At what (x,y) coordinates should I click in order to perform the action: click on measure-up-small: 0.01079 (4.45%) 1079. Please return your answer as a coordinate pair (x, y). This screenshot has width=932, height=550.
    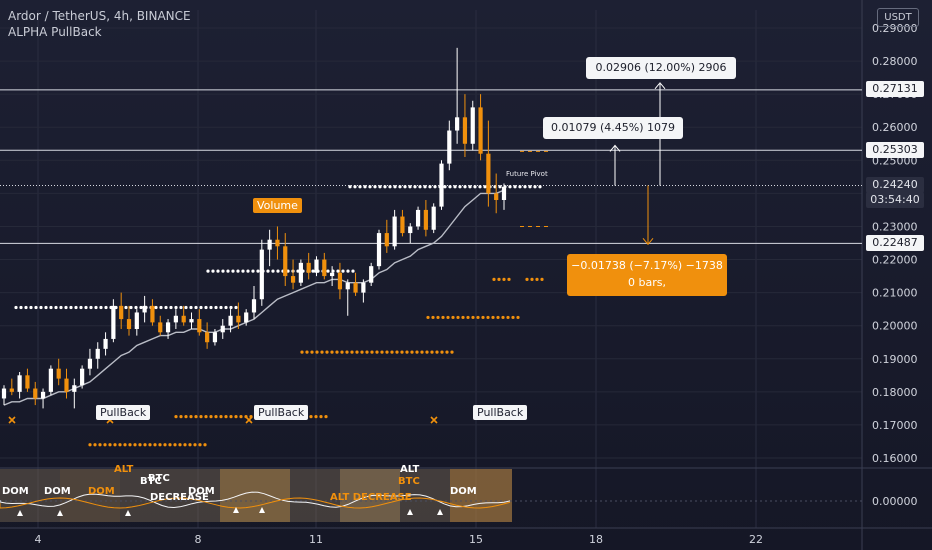
    Looking at the image, I should click on (613, 128).